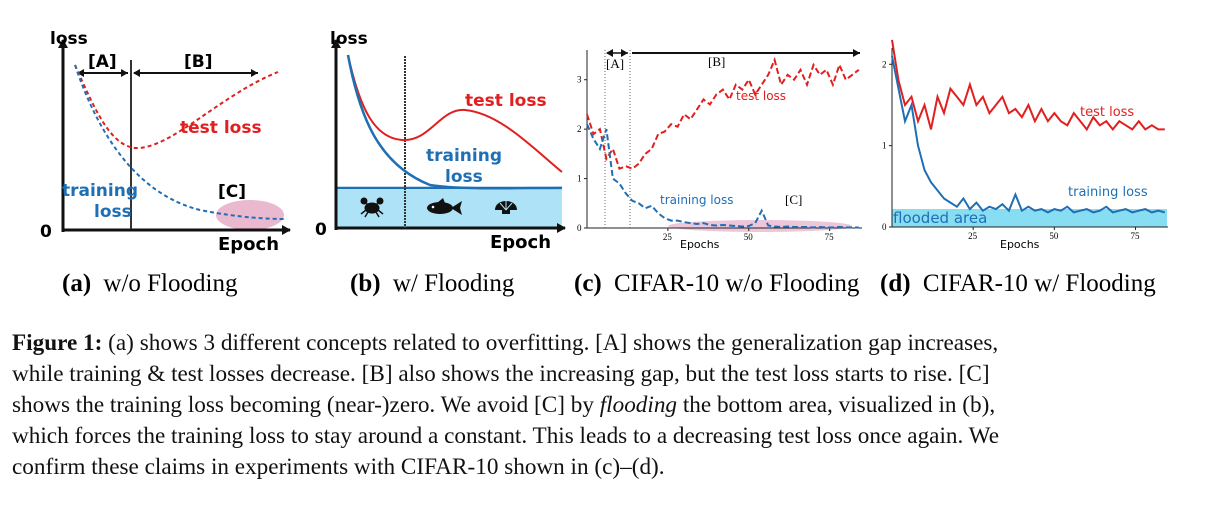  What do you see at coordinates (895, 283) in the screenshot?
I see `caption-d-letter: (d)` at bounding box center [895, 283].